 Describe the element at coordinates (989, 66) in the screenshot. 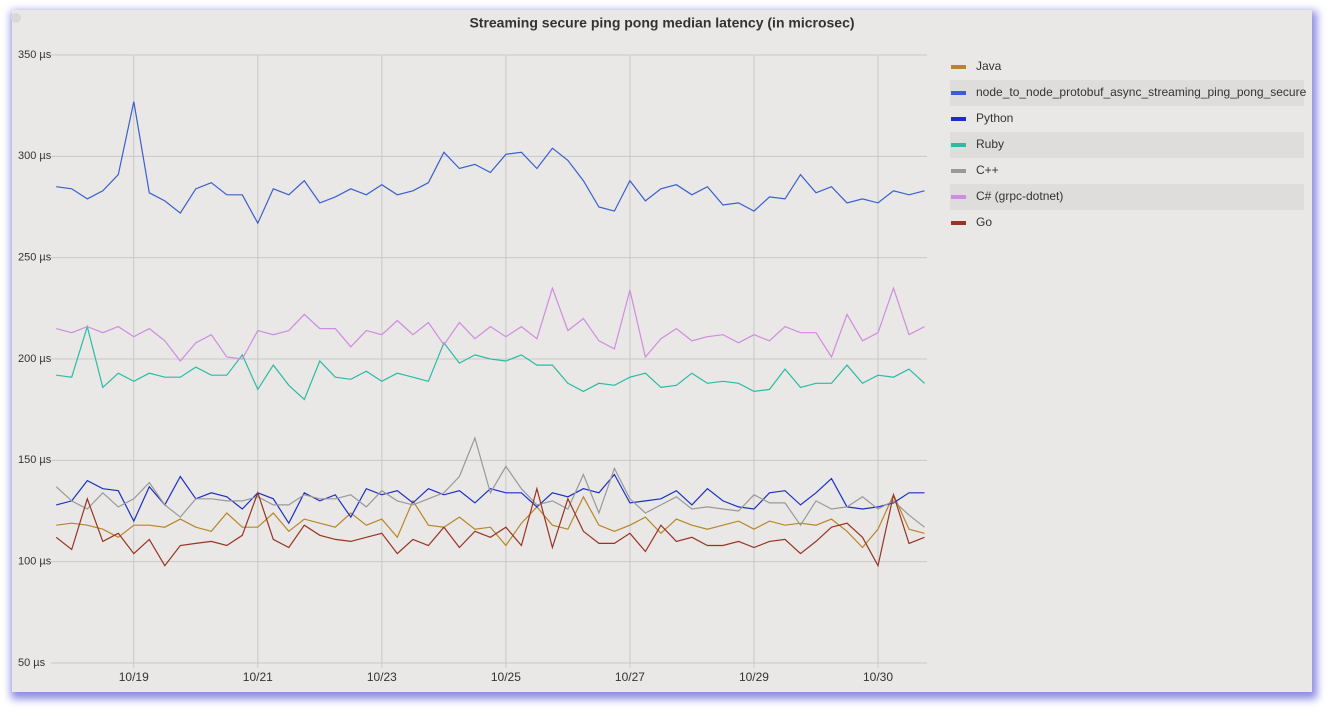

I see `legend-label: Java` at that location.